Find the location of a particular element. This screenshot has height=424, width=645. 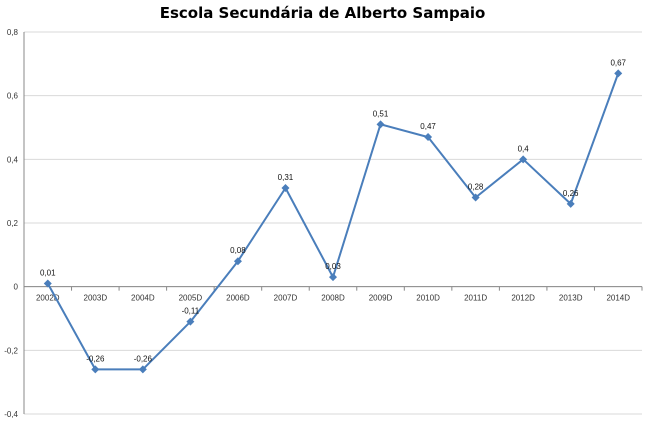

x-tick-label: 2002D is located at coordinates (48, 298).